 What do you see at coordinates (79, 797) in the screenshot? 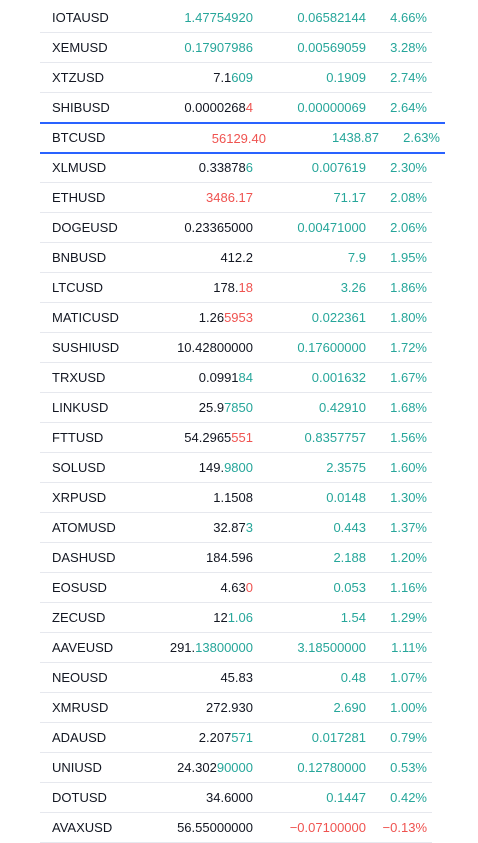
I see `symbol: DOTUSD` at bounding box center [79, 797].